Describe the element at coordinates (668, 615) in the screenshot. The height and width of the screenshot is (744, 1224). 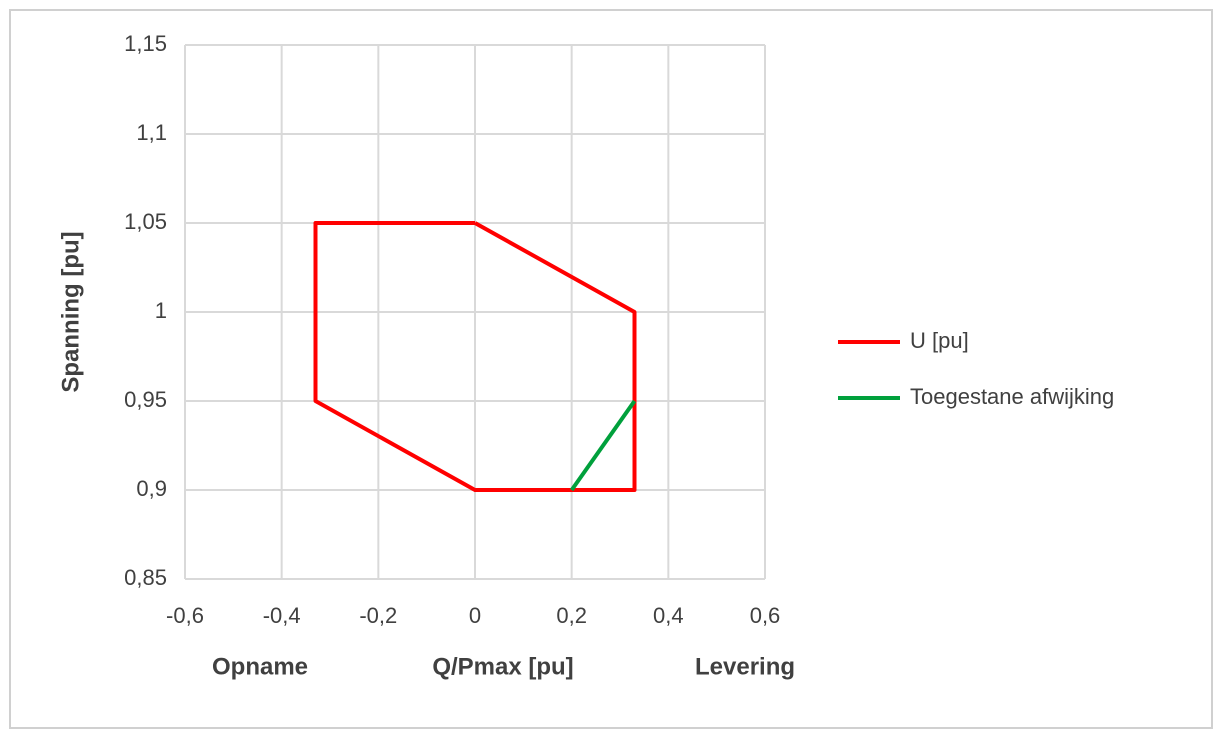
I see `x-tick-label: 0,4` at that location.